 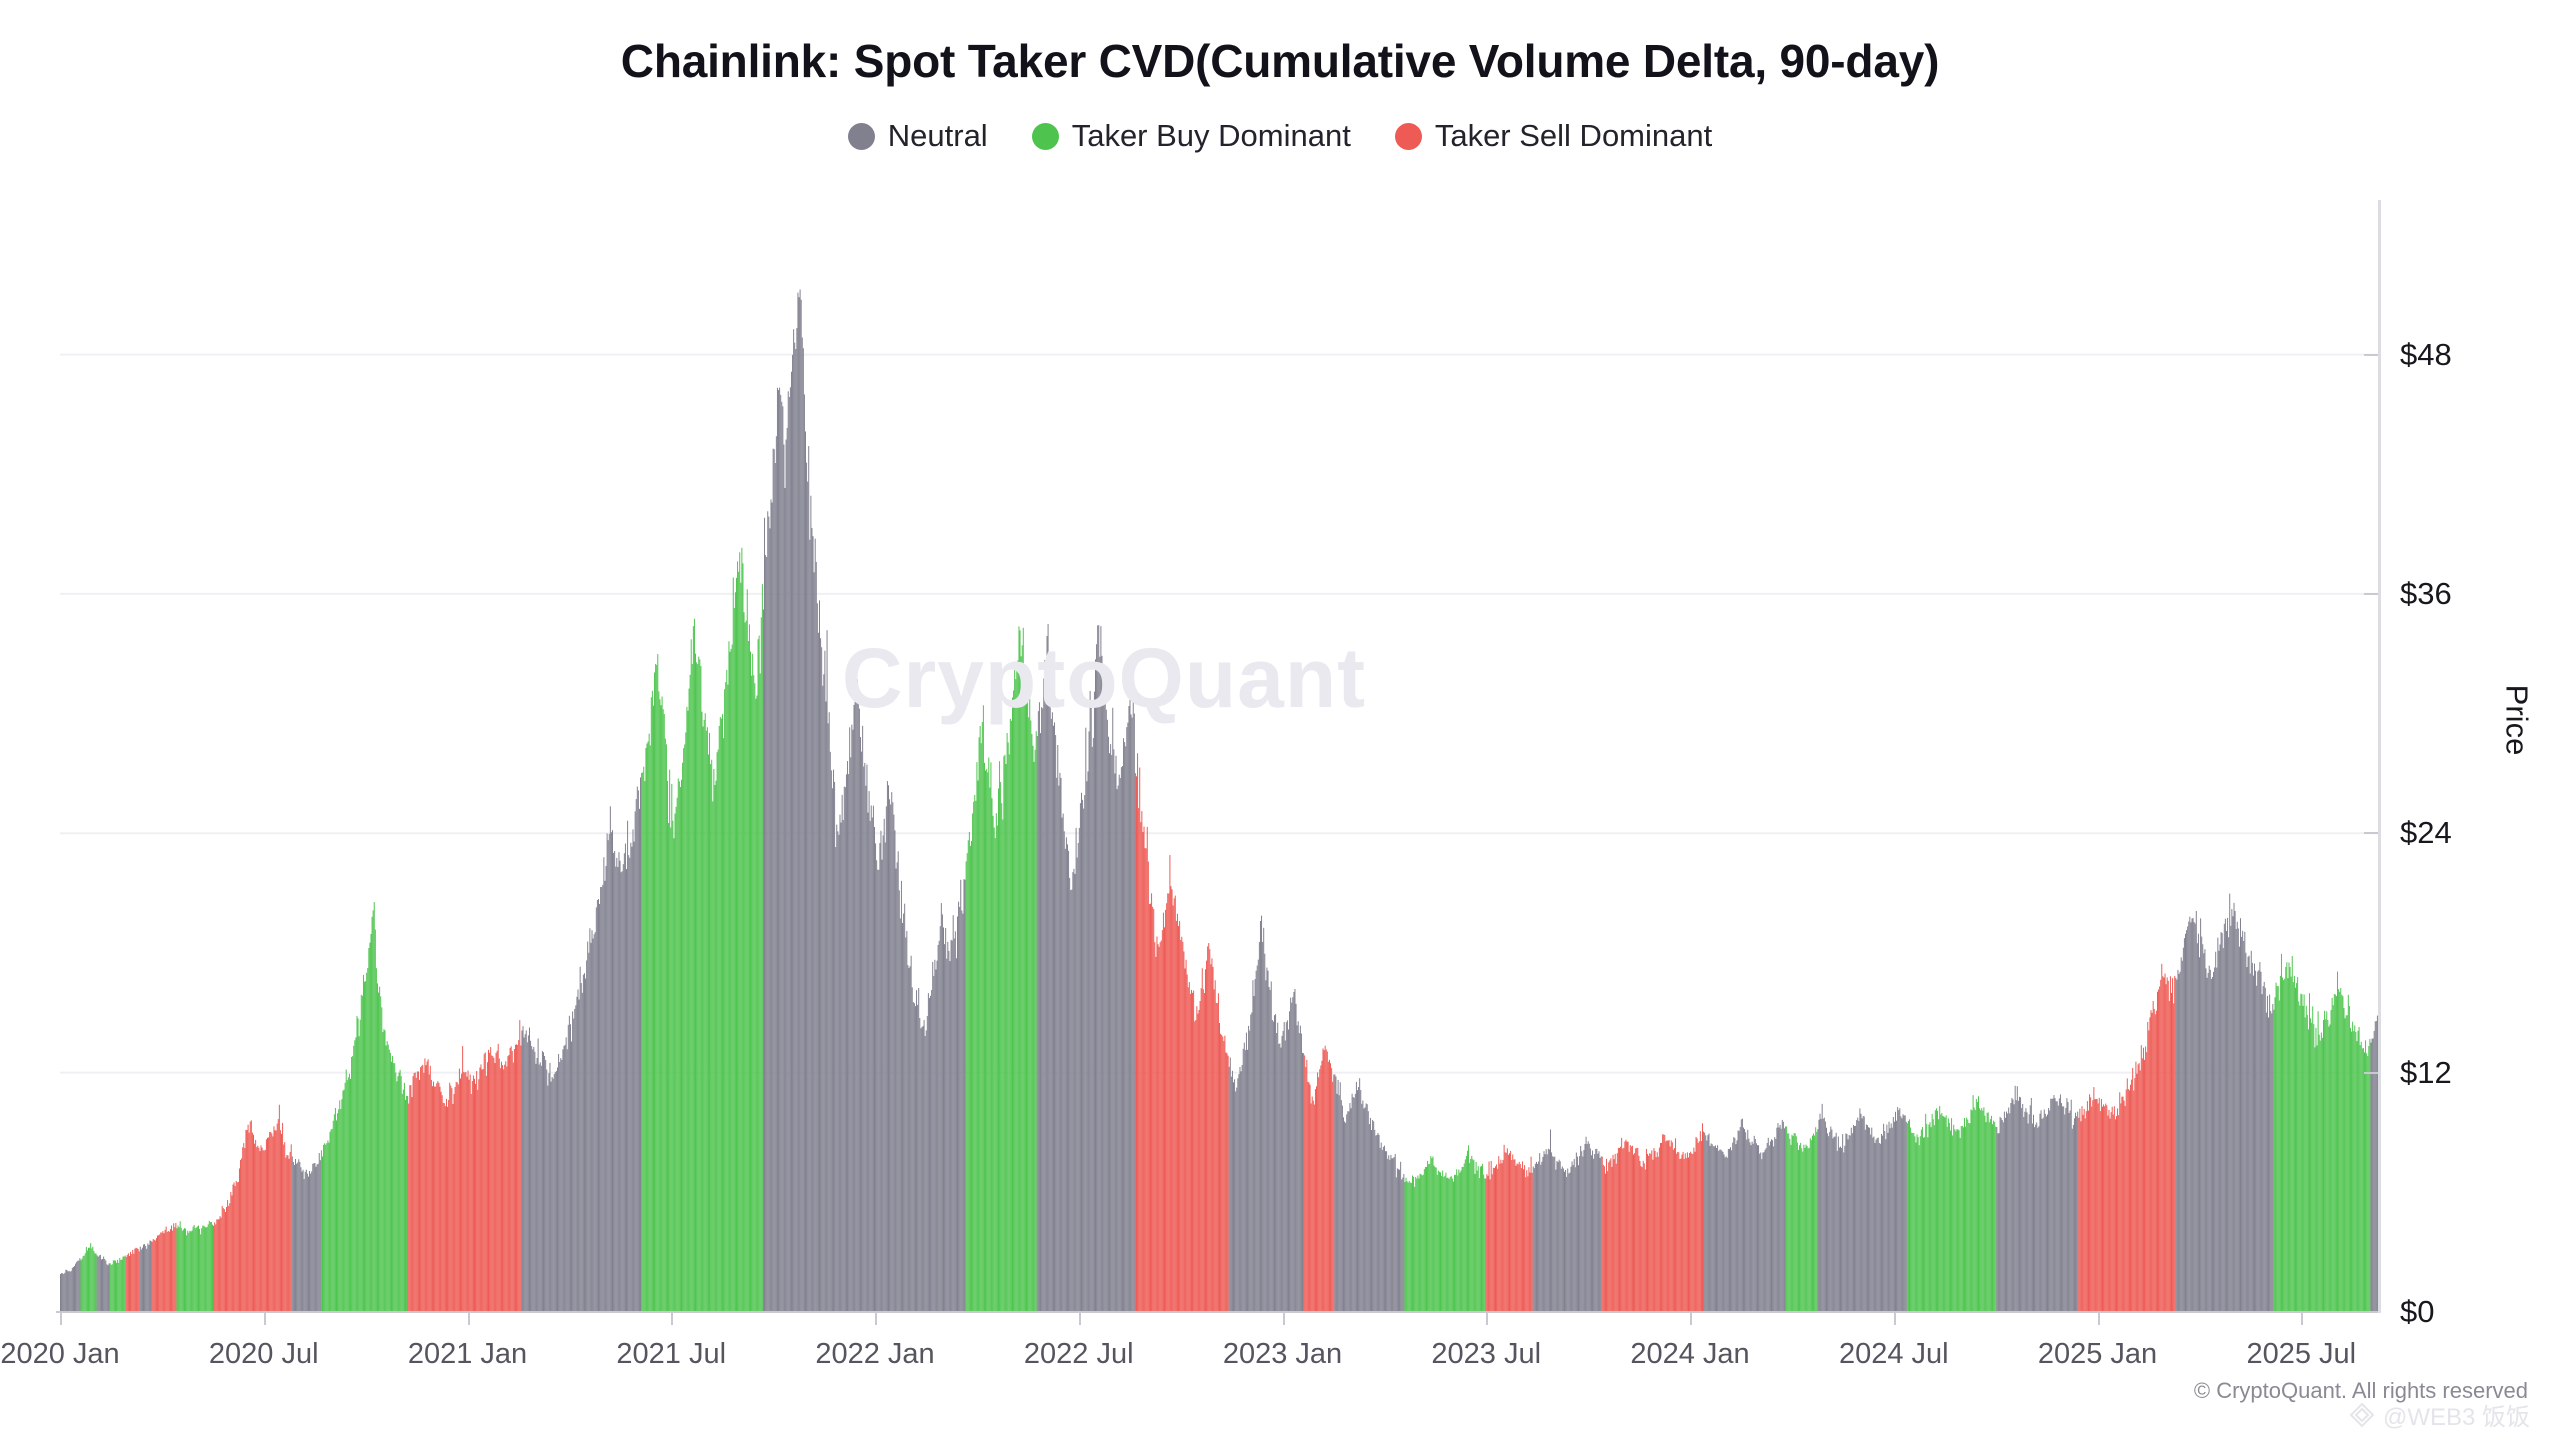 I want to click on copyright-text: © CryptoQuant. All rights reserved, so click(x=2360, y=1390).